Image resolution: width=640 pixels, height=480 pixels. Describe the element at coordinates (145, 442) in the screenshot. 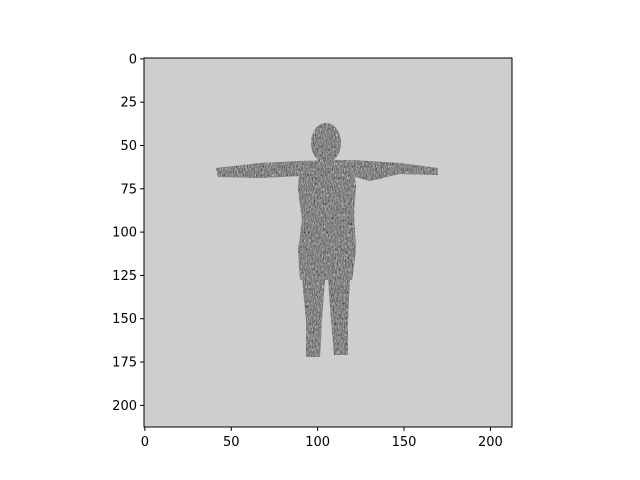

I see `x-tick-label: 0` at that location.